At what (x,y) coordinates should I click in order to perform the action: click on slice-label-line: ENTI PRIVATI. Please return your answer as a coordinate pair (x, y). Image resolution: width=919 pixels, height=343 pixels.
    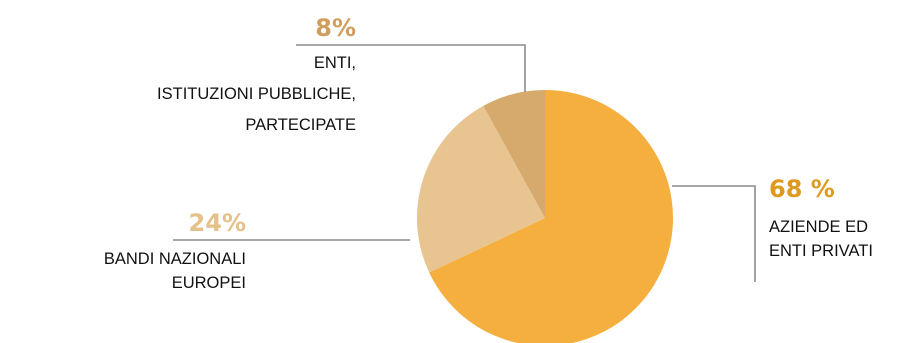
    Looking at the image, I should click on (821, 251).